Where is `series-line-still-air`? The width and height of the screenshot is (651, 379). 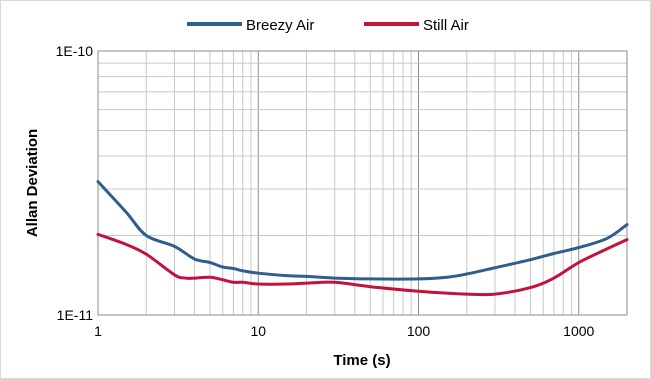 series-line-still-air is located at coordinates (362, 264).